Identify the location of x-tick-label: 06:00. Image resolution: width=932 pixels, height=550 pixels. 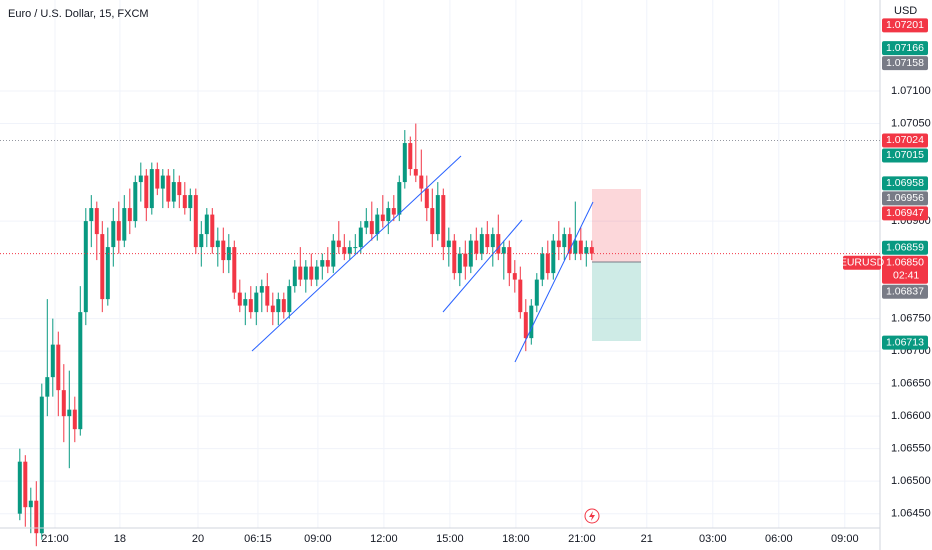
(779, 539).